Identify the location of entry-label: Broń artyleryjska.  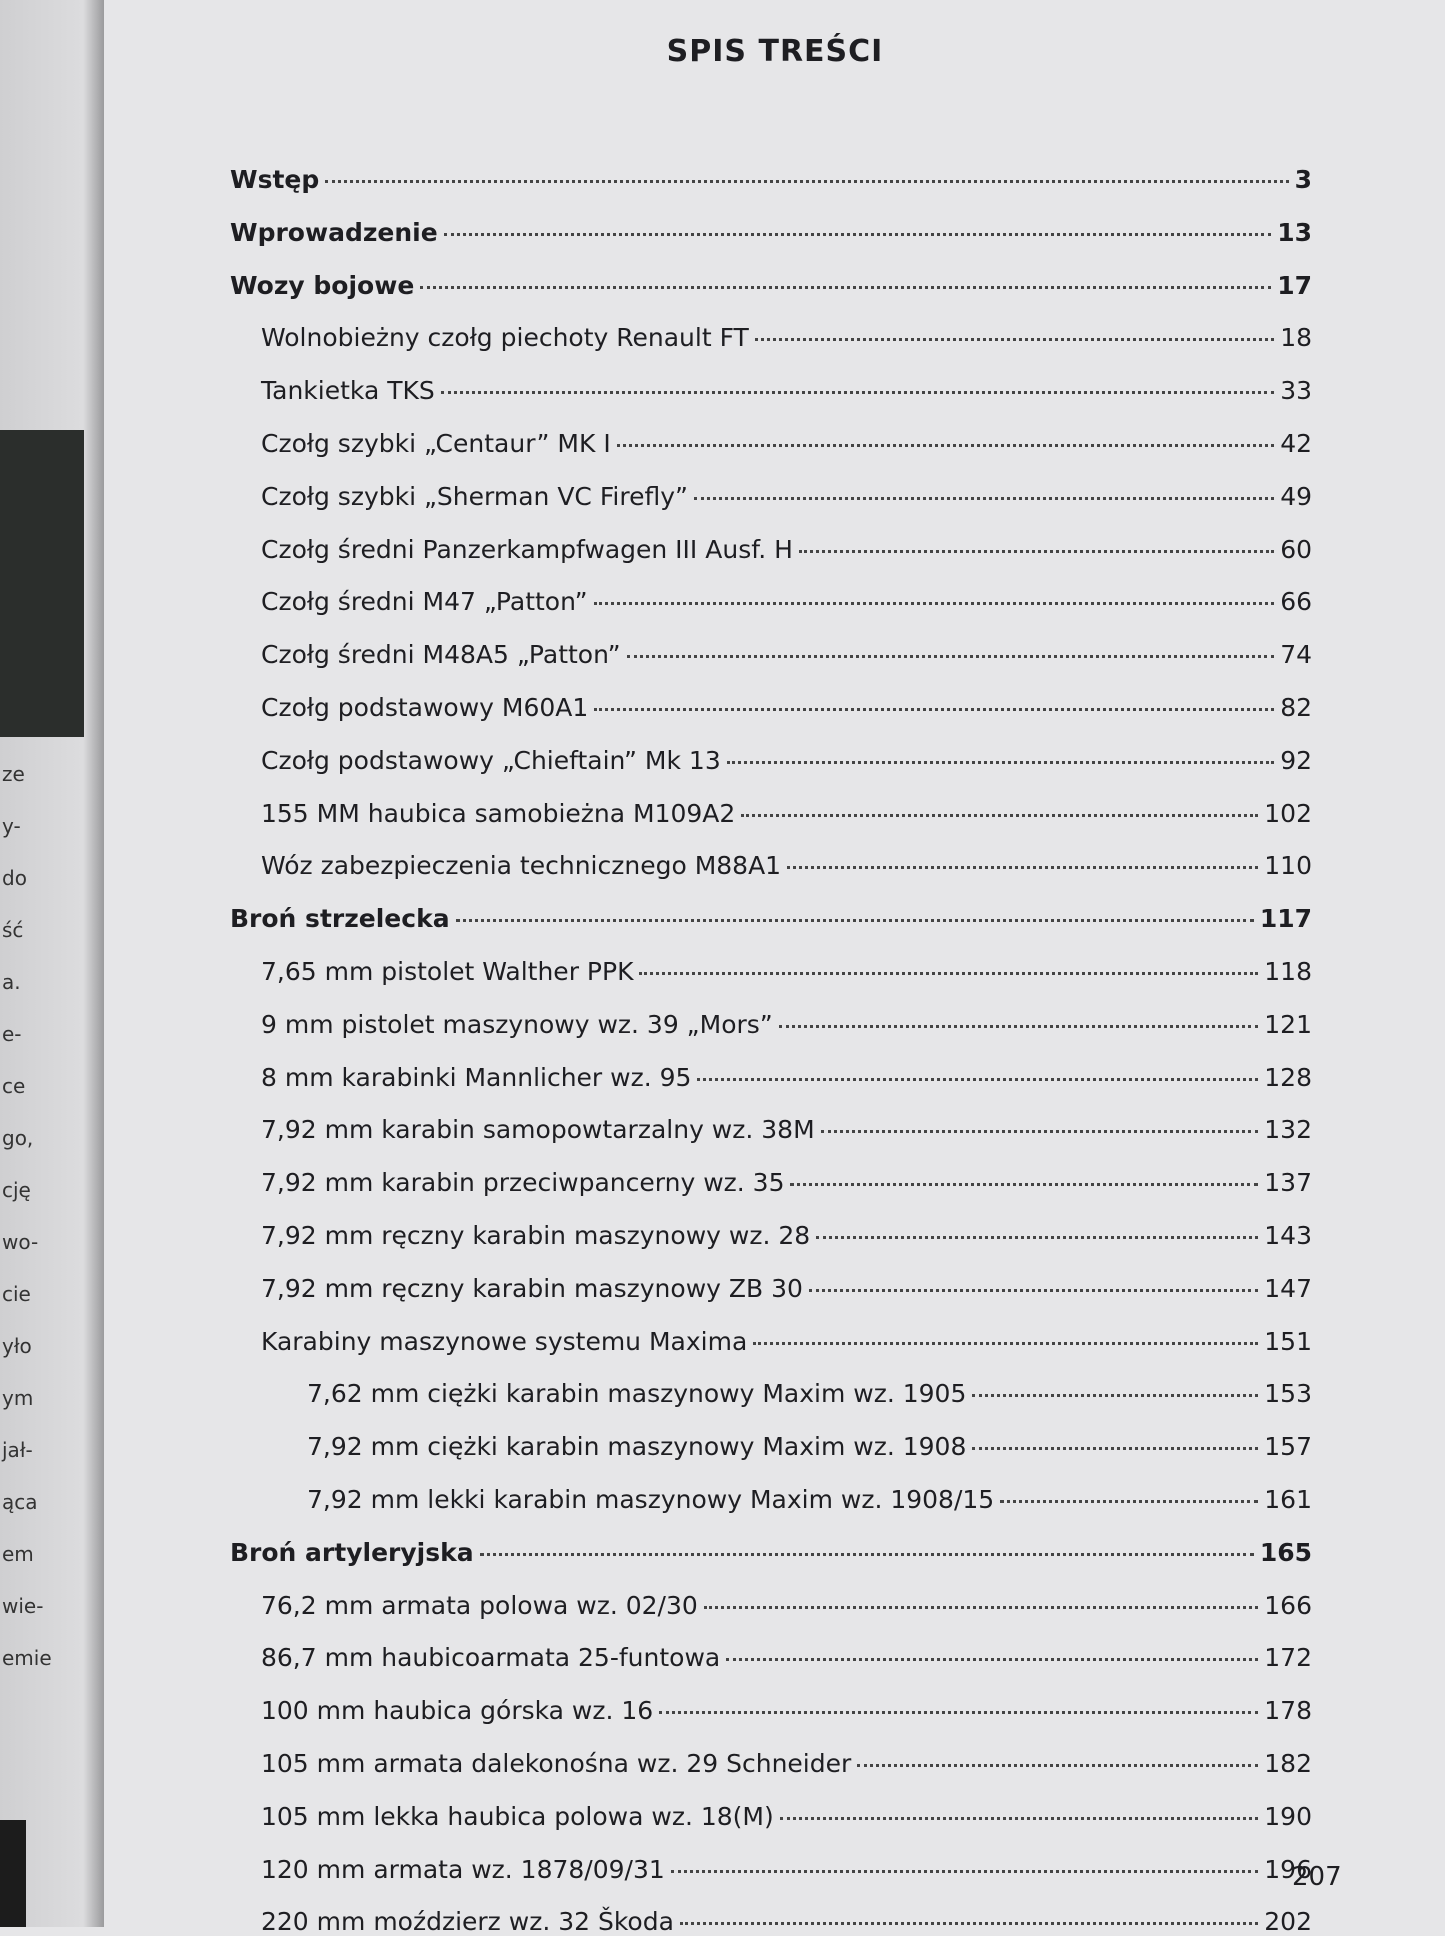
(352, 1552).